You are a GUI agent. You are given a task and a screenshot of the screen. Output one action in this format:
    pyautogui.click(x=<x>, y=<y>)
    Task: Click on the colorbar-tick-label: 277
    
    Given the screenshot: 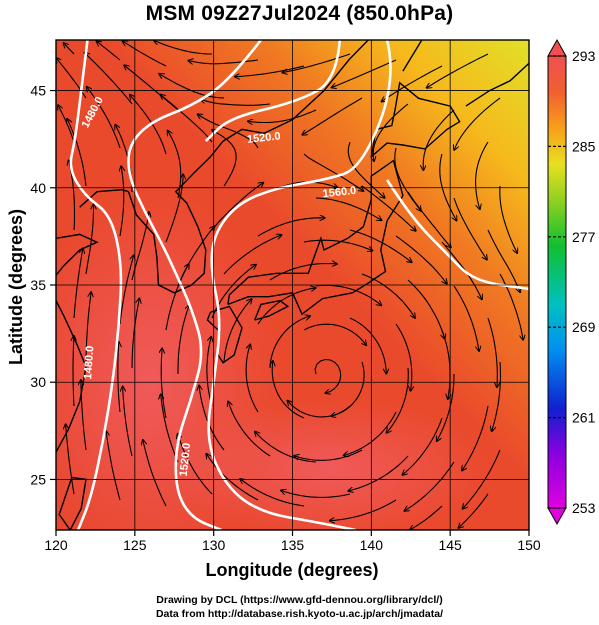 What is the action you would take?
    pyautogui.click(x=584, y=237)
    